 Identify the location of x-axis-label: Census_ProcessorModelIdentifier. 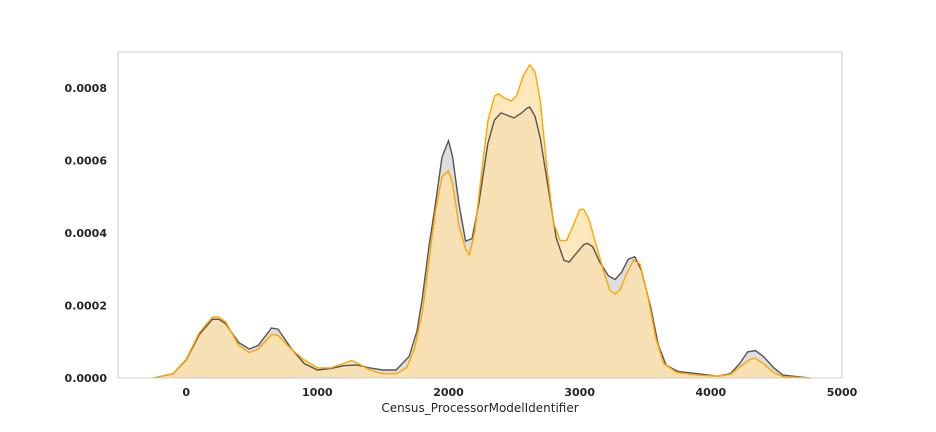
(479, 408).